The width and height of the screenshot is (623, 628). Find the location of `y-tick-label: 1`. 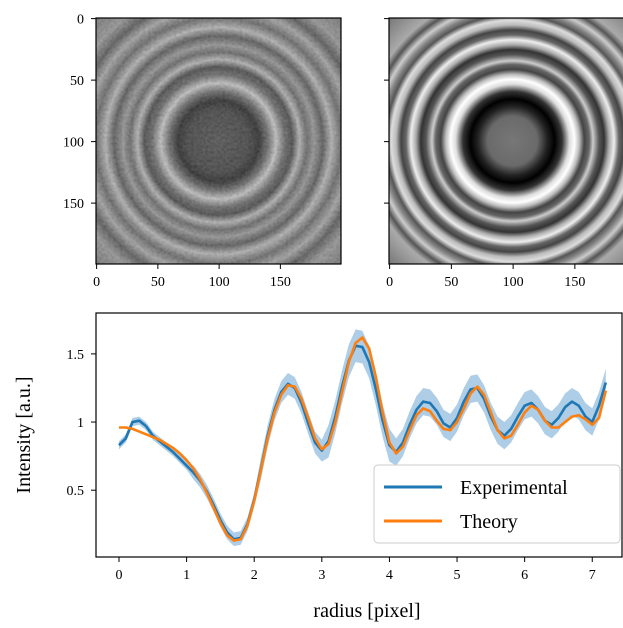

y-tick-label: 1 is located at coordinates (80, 423).